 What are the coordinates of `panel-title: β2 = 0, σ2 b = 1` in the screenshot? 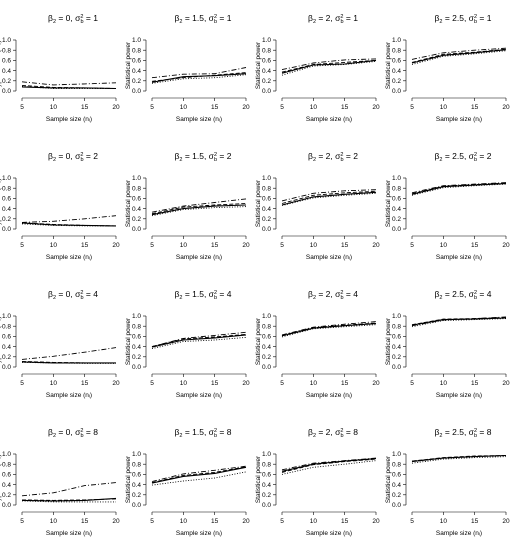 It's located at (73, 19).